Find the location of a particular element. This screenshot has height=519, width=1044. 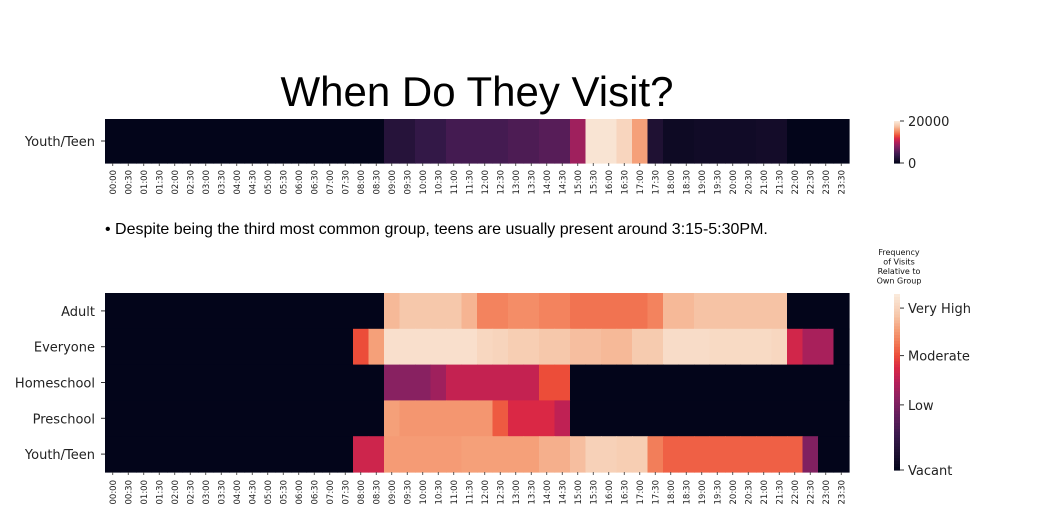

x-tick-label: 16:00 is located at coordinates (610, 492).